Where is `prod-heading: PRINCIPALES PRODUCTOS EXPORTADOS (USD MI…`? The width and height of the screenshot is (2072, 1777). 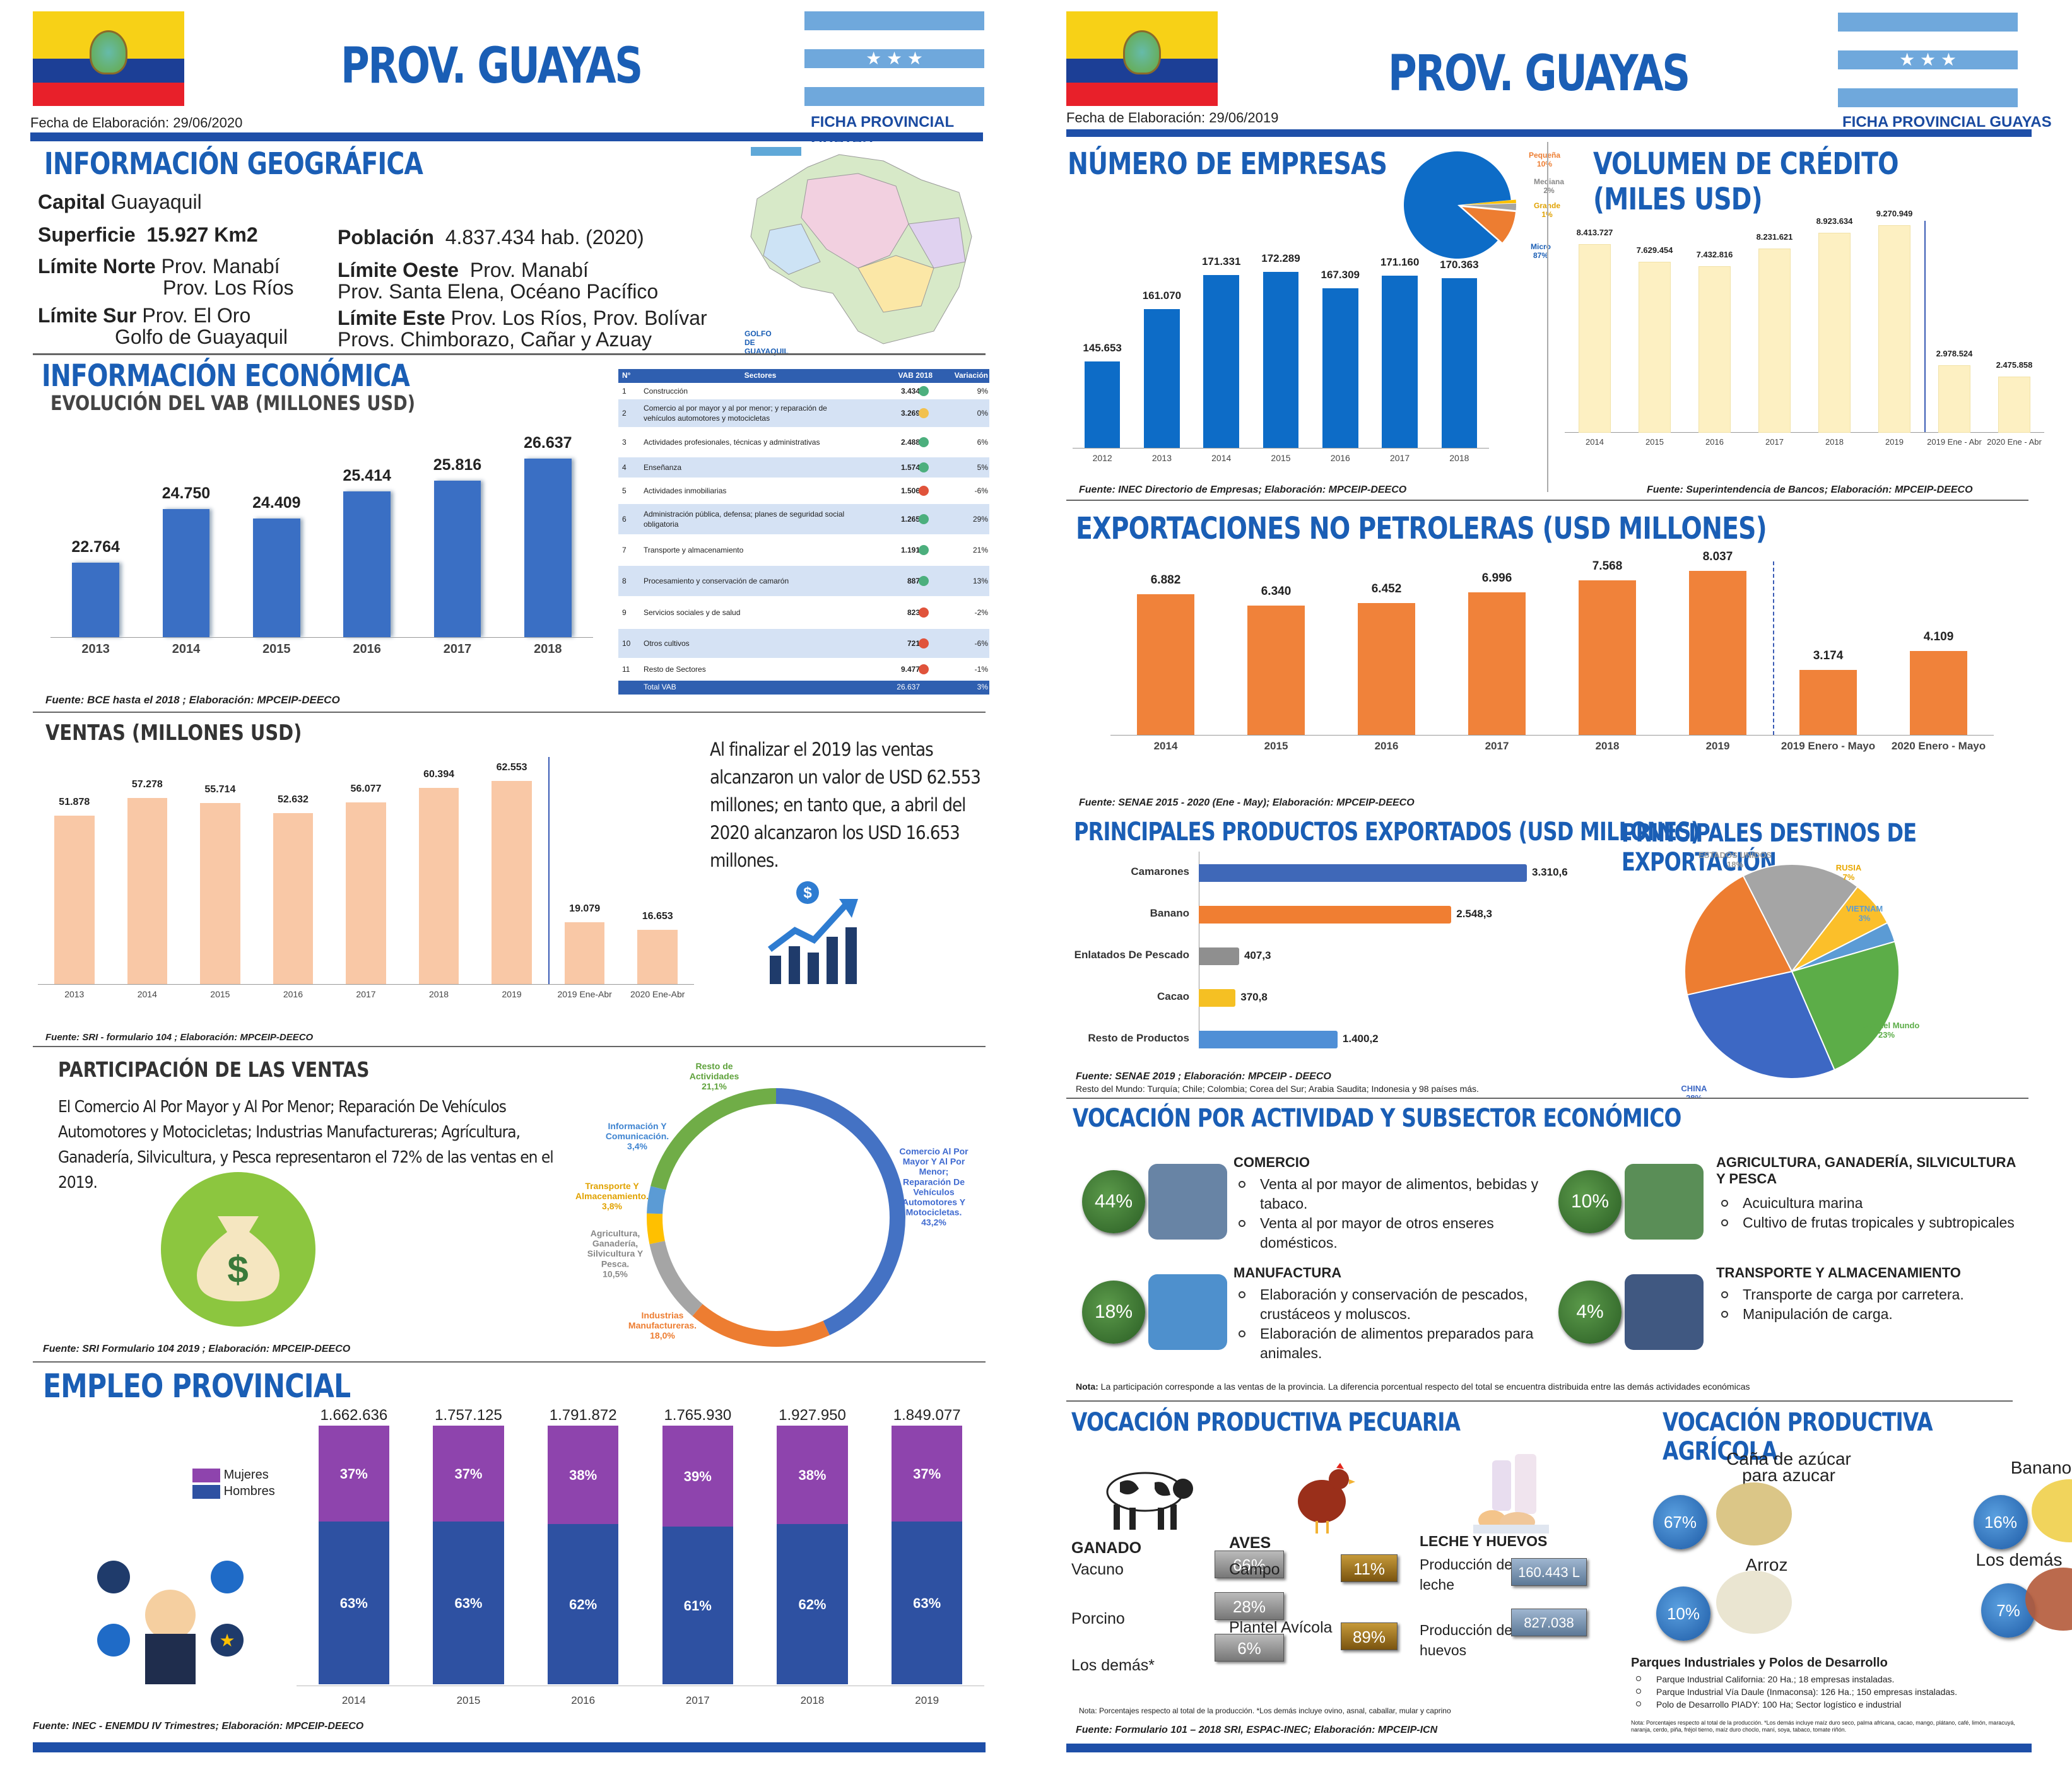 prod-heading: PRINCIPALES PRODUCTOS EXPORTADOS (USD MI… is located at coordinates (1387, 832).